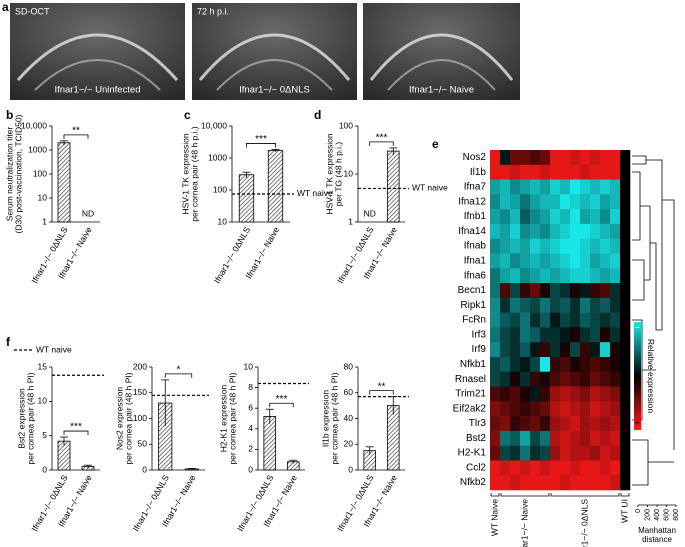 Image resolution: width=685 pixels, height=547 pixels. I want to click on y-tick-label: 6, so click(250, 407).